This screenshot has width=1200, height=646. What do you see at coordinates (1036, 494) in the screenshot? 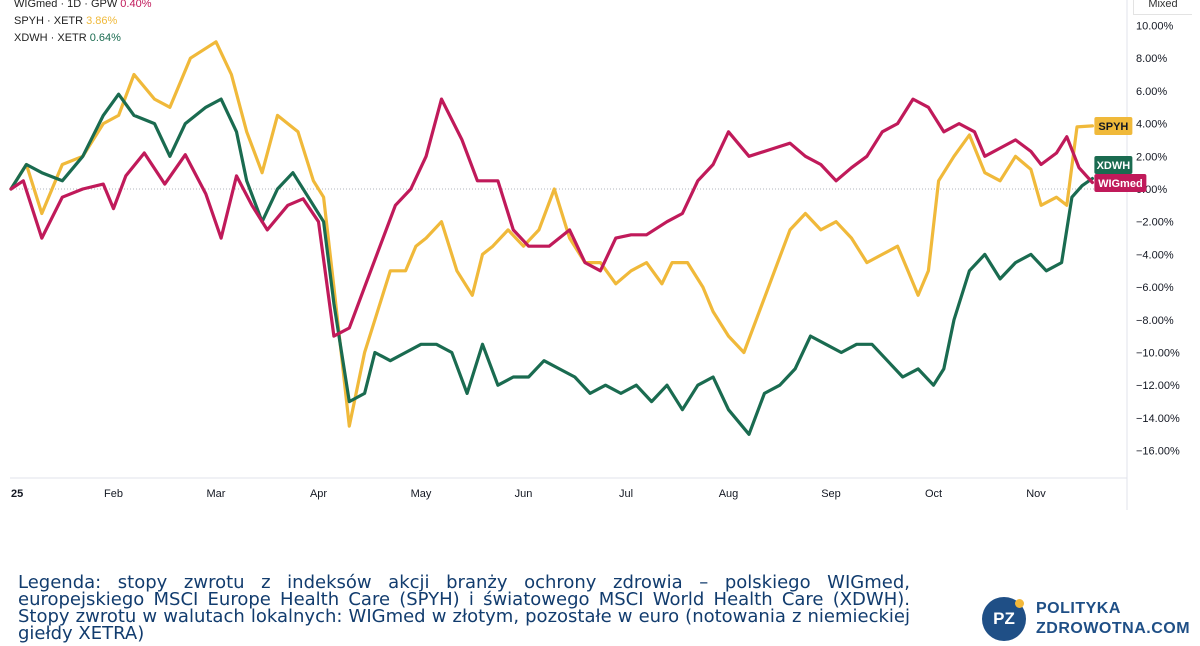
I see `x-tick-label: Nov` at bounding box center [1036, 494].